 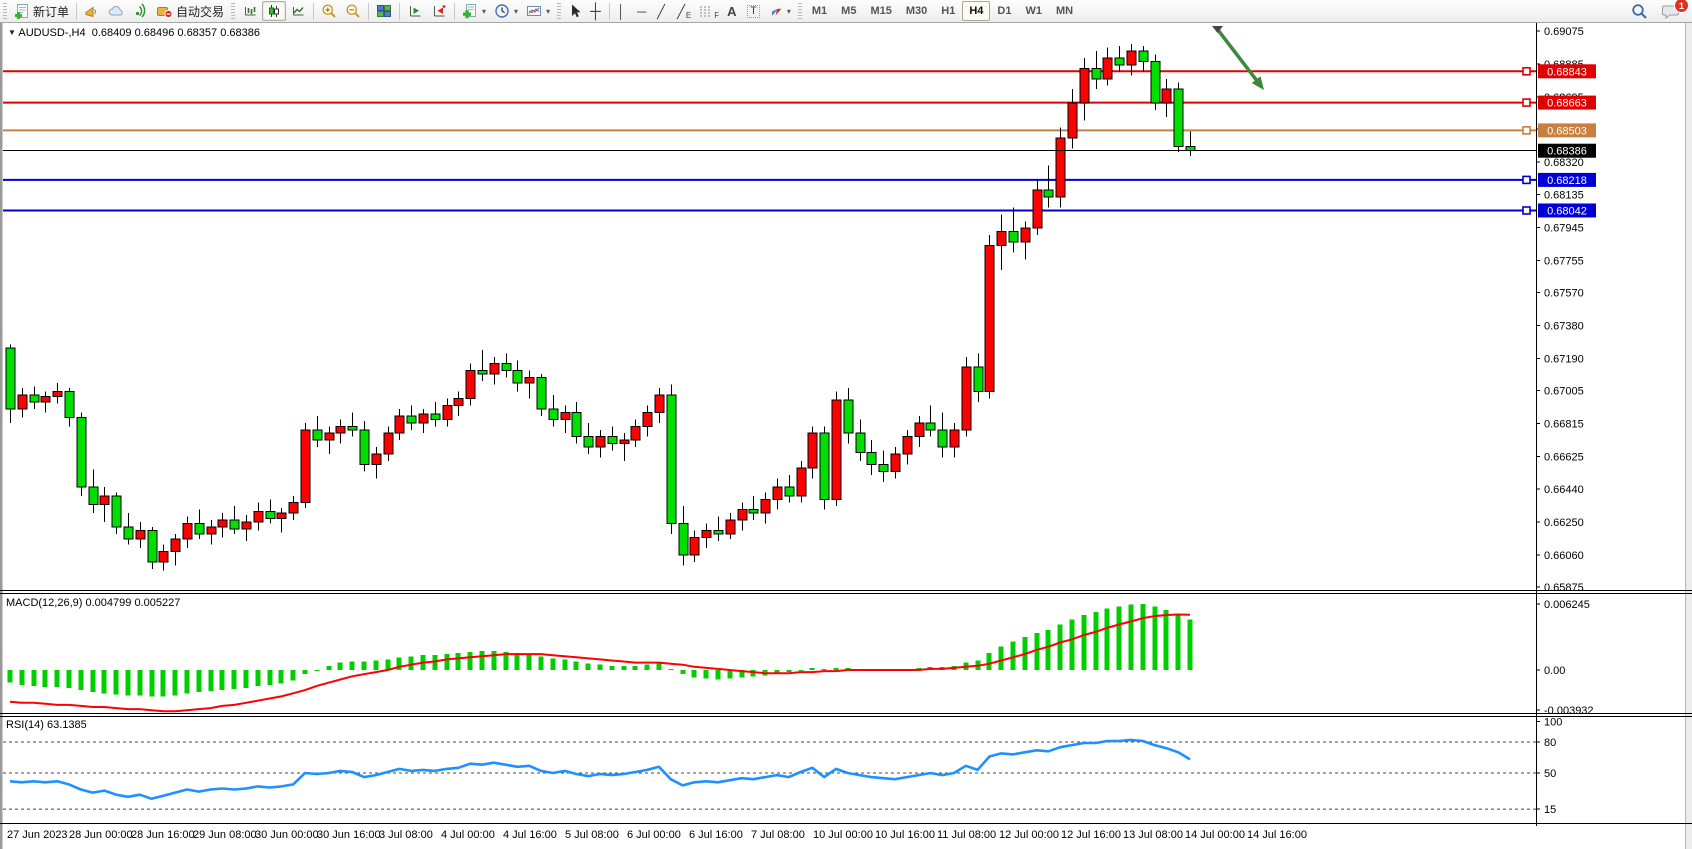 What do you see at coordinates (22, 11) in the screenshot?
I see `new-order-icon` at bounding box center [22, 11].